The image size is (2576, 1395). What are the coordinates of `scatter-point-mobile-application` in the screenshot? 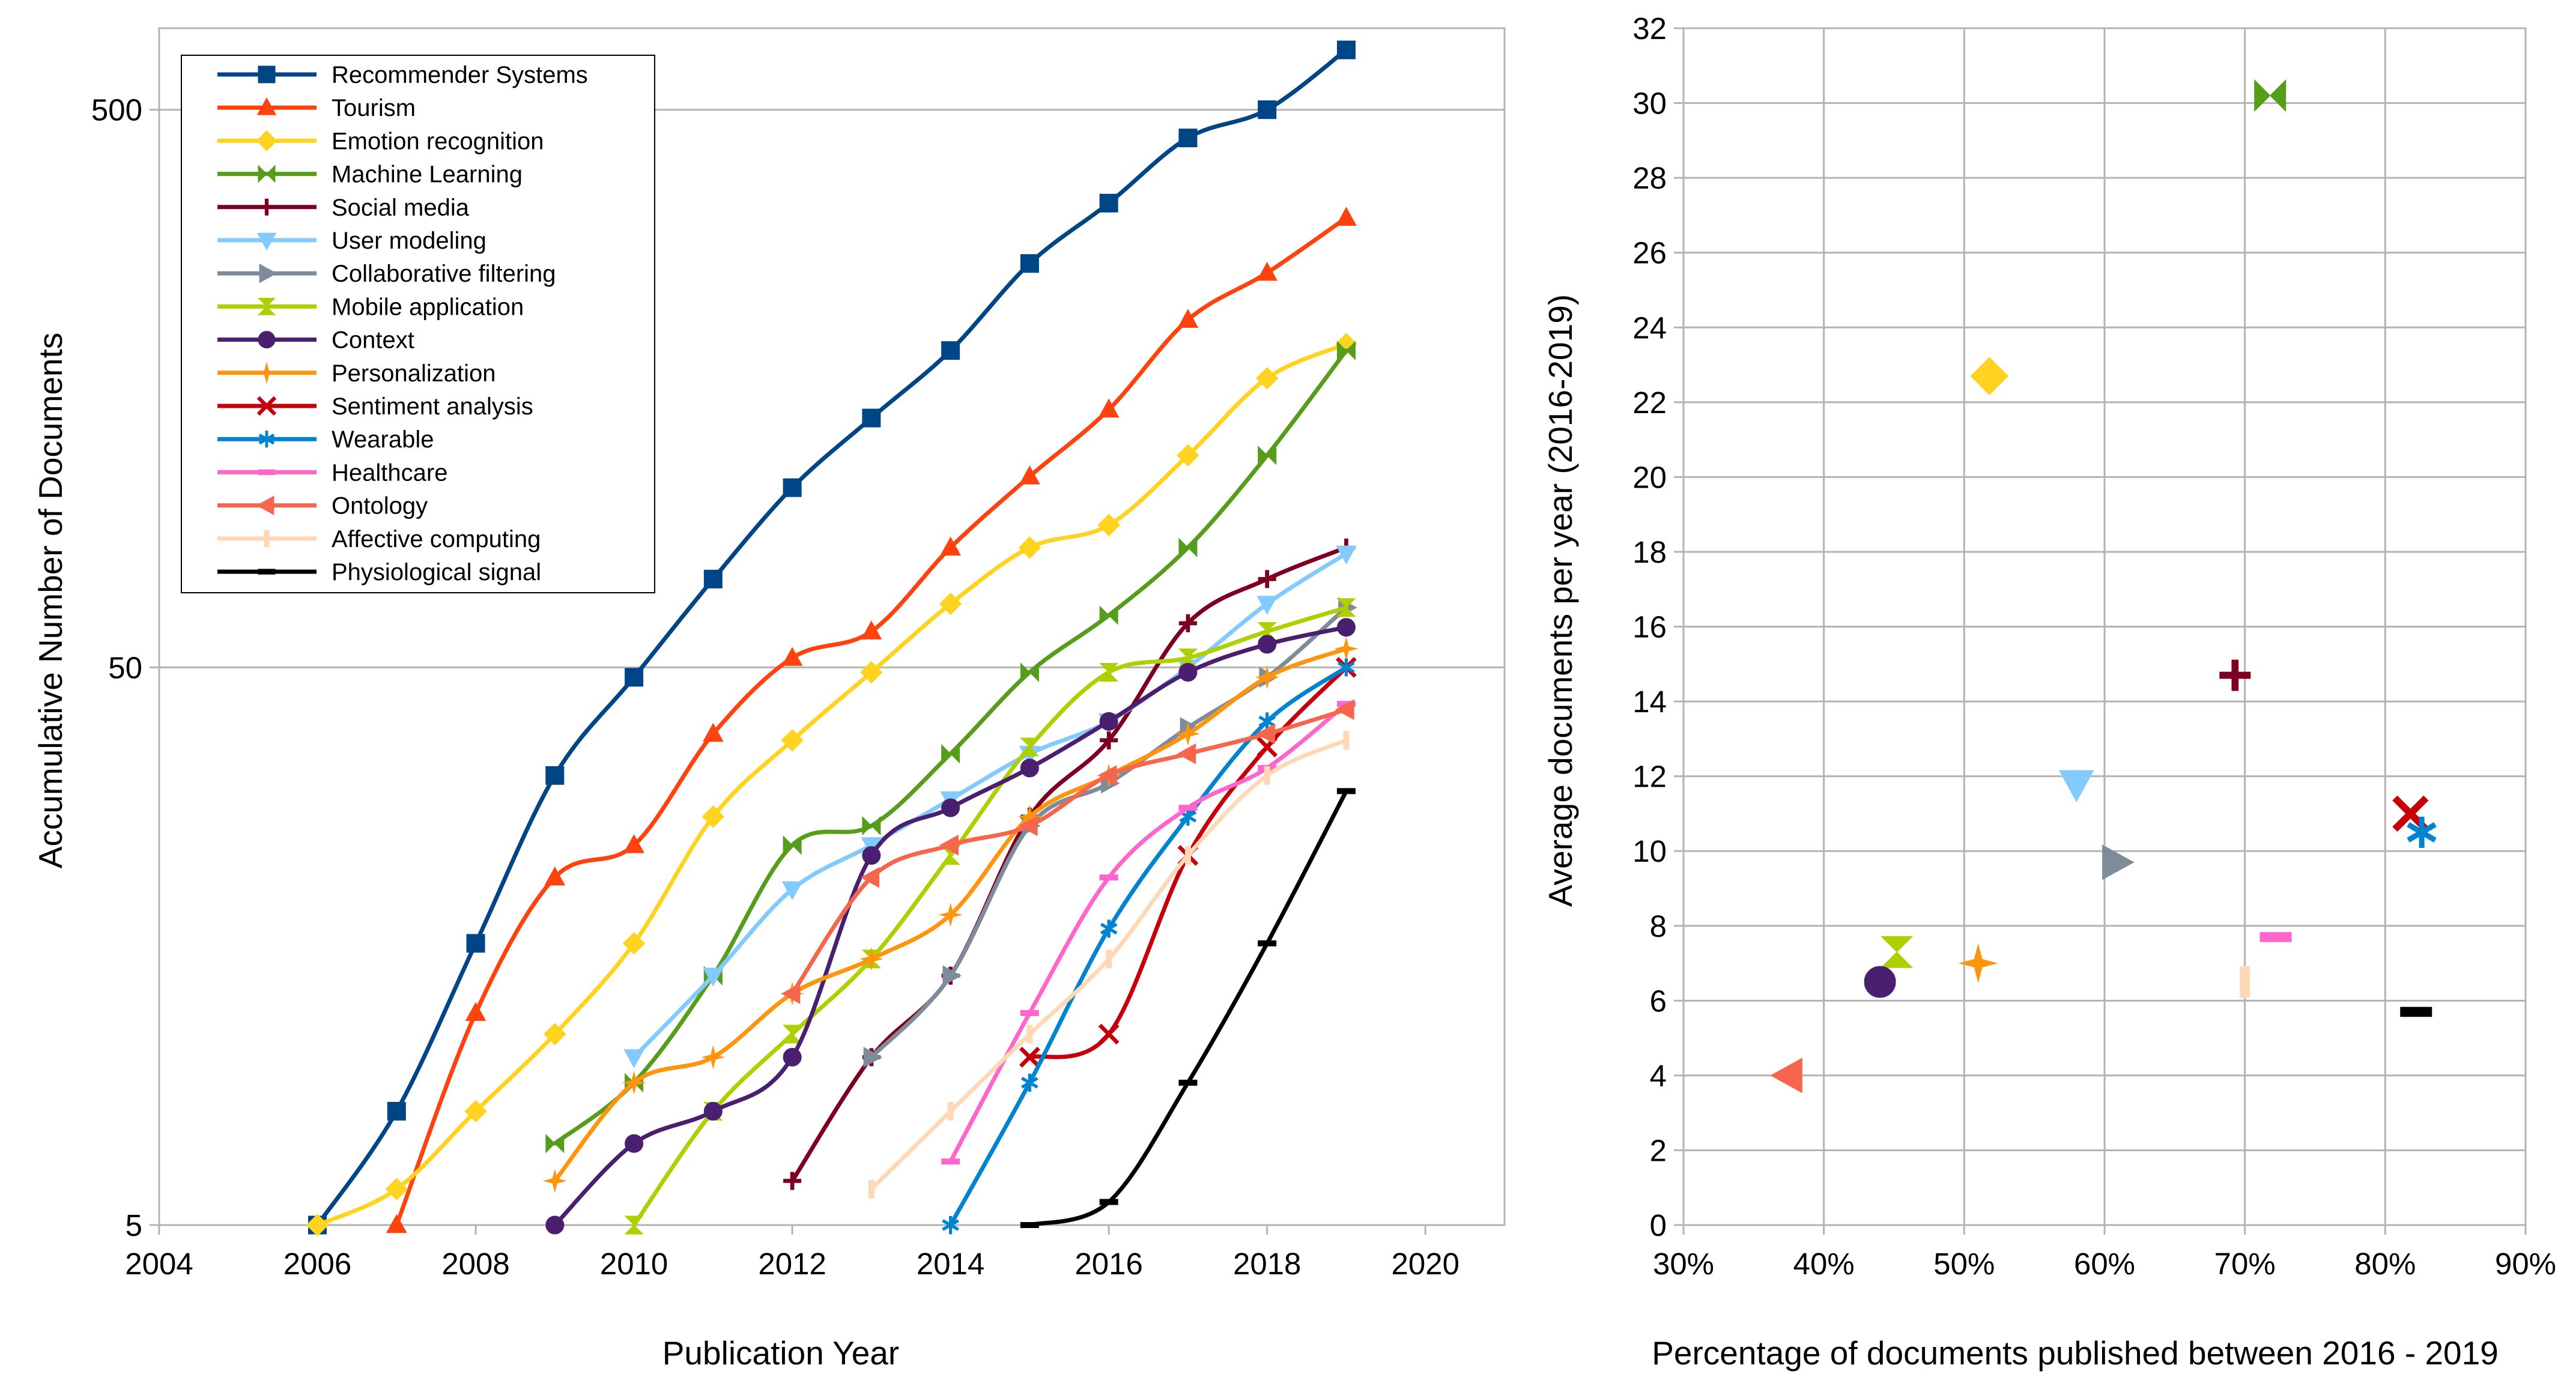 It's located at (1897, 952).